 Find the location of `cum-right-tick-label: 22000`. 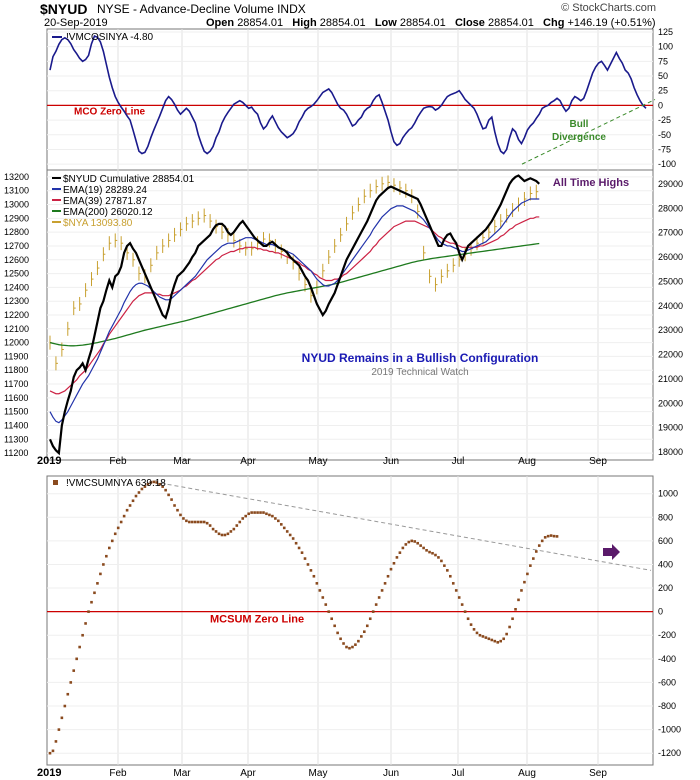

cum-right-tick-label: 22000 is located at coordinates (670, 355).